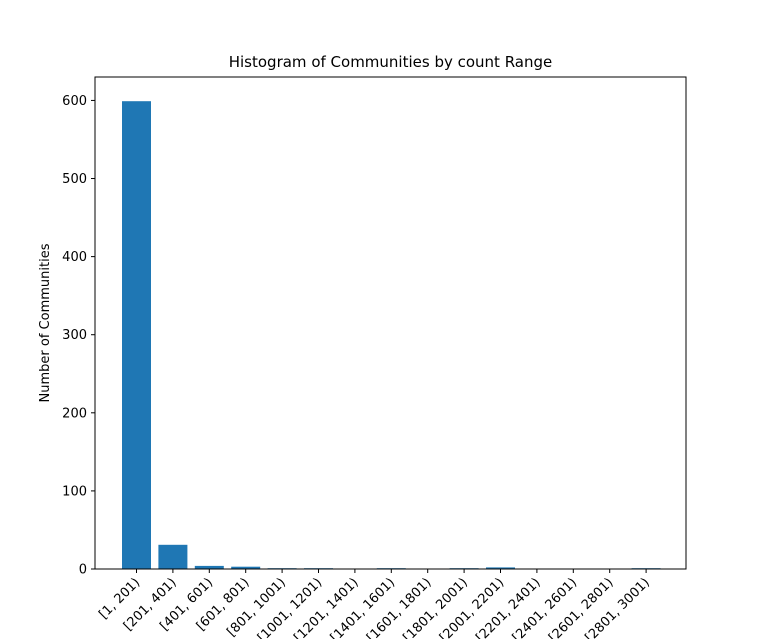 The height and width of the screenshot is (639, 762). What do you see at coordinates (74, 257) in the screenshot?
I see `y-tick-label-4: 400` at bounding box center [74, 257].